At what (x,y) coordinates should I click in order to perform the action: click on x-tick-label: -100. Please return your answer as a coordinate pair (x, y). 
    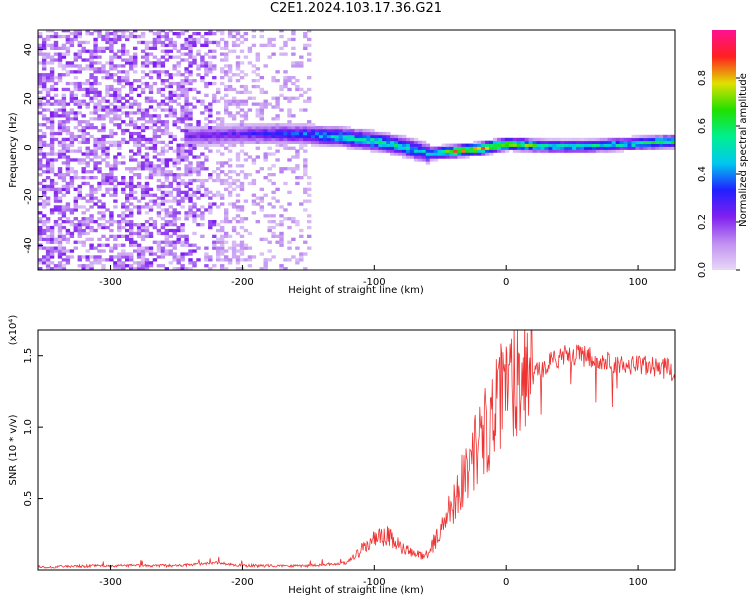
    Looking at the image, I should click on (374, 282).